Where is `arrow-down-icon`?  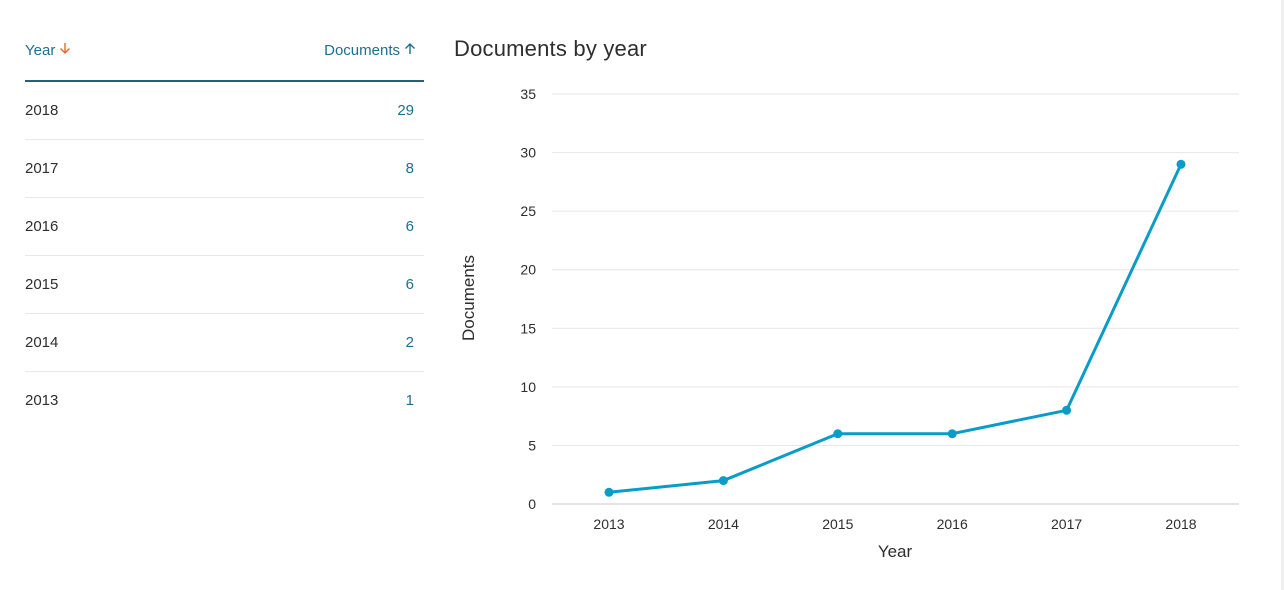
arrow-down-icon is located at coordinates (65, 50).